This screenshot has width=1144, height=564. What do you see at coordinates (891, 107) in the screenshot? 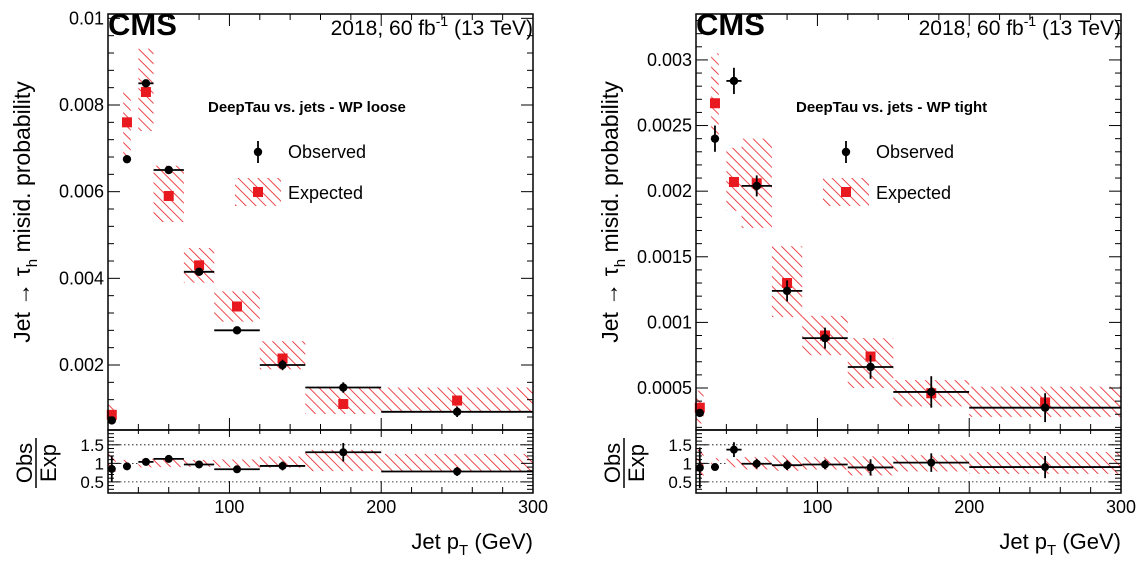
I see `legend-title: DeepTau vs. jets - WP tight` at bounding box center [891, 107].